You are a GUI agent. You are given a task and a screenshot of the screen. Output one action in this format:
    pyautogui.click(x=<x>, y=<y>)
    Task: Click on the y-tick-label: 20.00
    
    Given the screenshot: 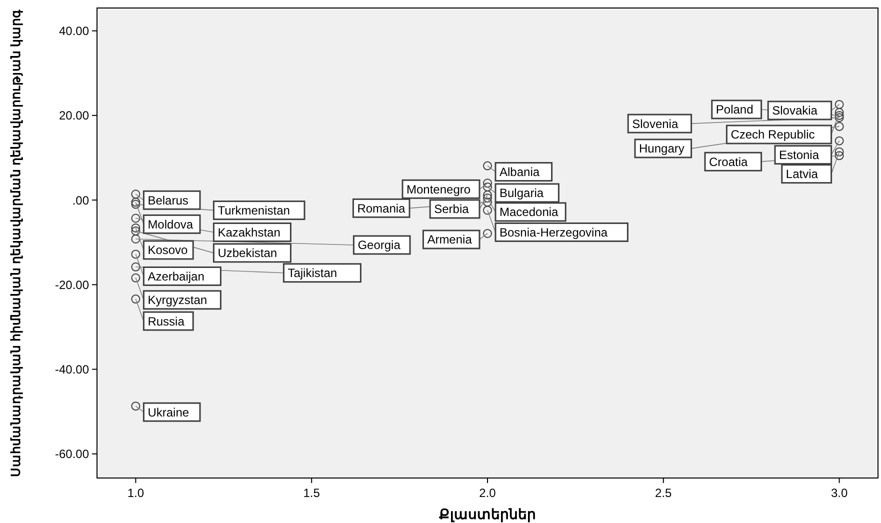 What is the action you would take?
    pyautogui.click(x=74, y=115)
    